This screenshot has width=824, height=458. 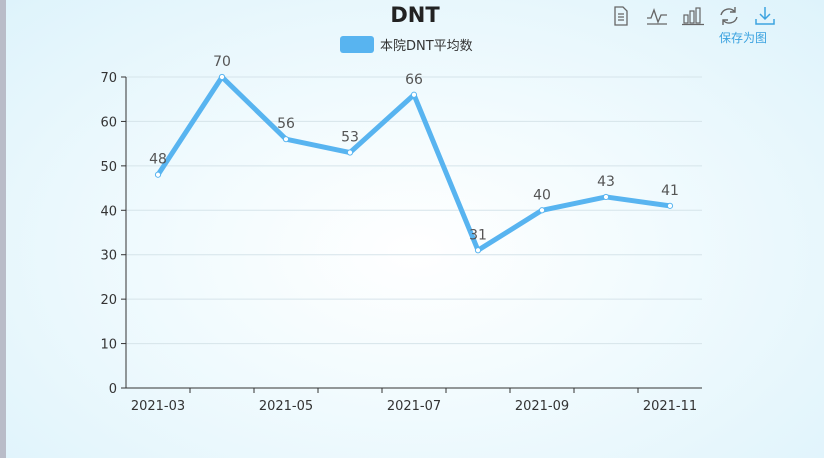 I want to click on x-tick-label: 2021-05, so click(x=286, y=406).